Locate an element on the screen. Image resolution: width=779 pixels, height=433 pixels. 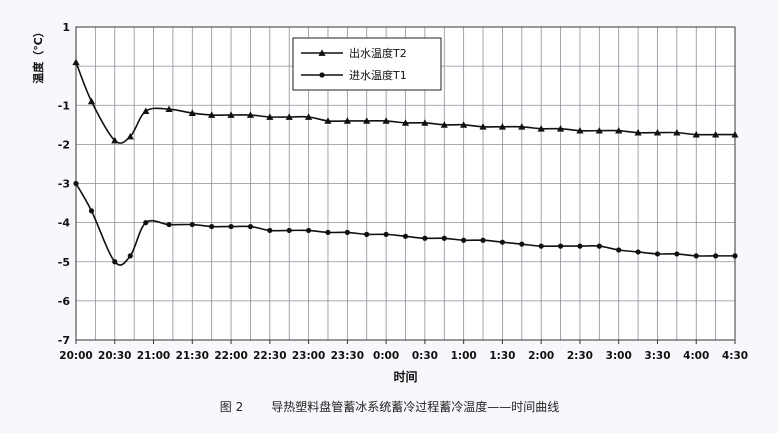
legend-label: 进水温度T1 is located at coordinates (378, 75).